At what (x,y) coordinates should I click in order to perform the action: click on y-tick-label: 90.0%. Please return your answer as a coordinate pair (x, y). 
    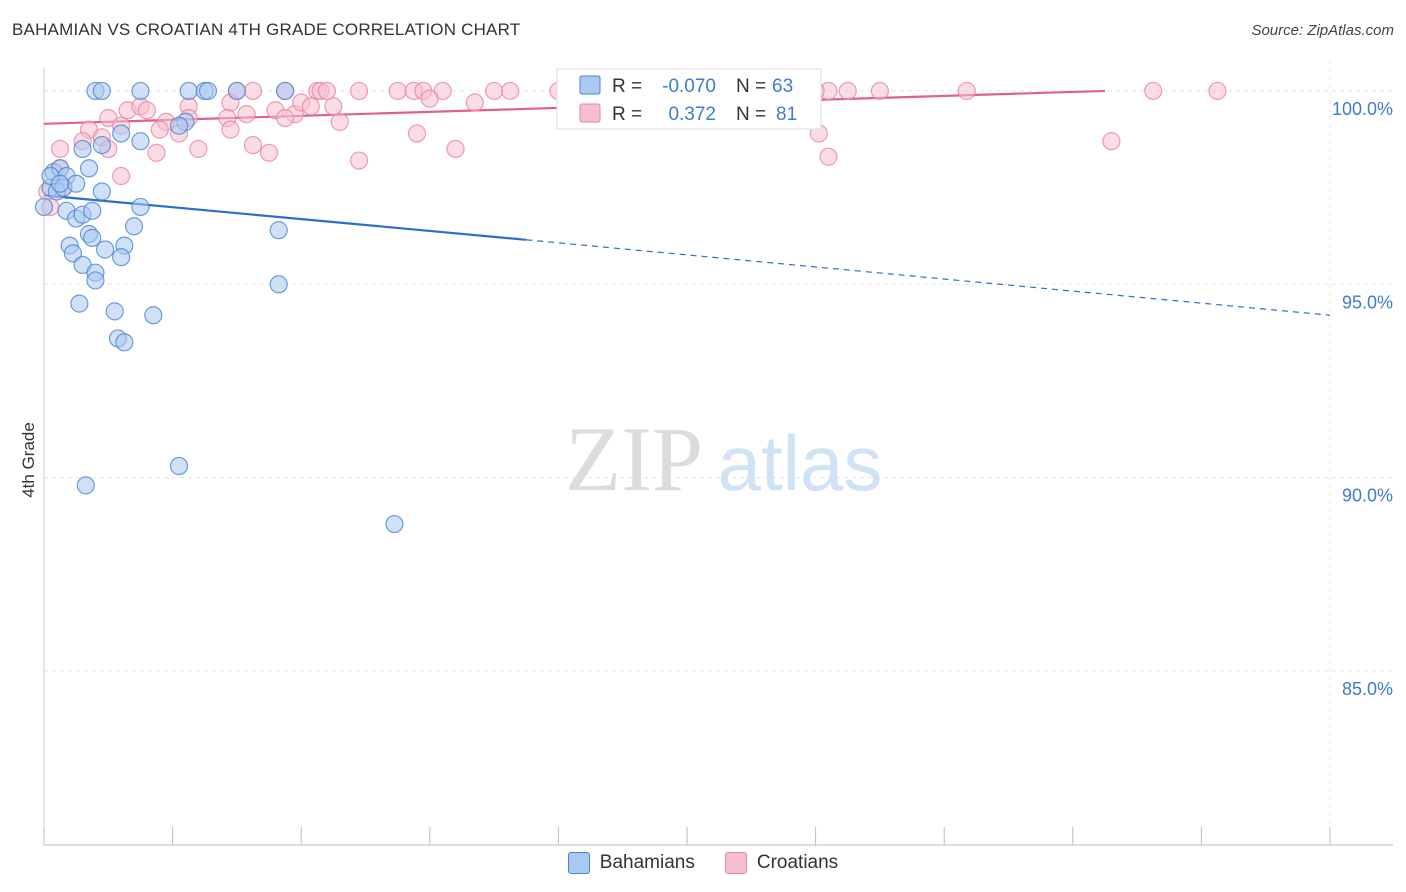
    Looking at the image, I should click on (1367, 496).